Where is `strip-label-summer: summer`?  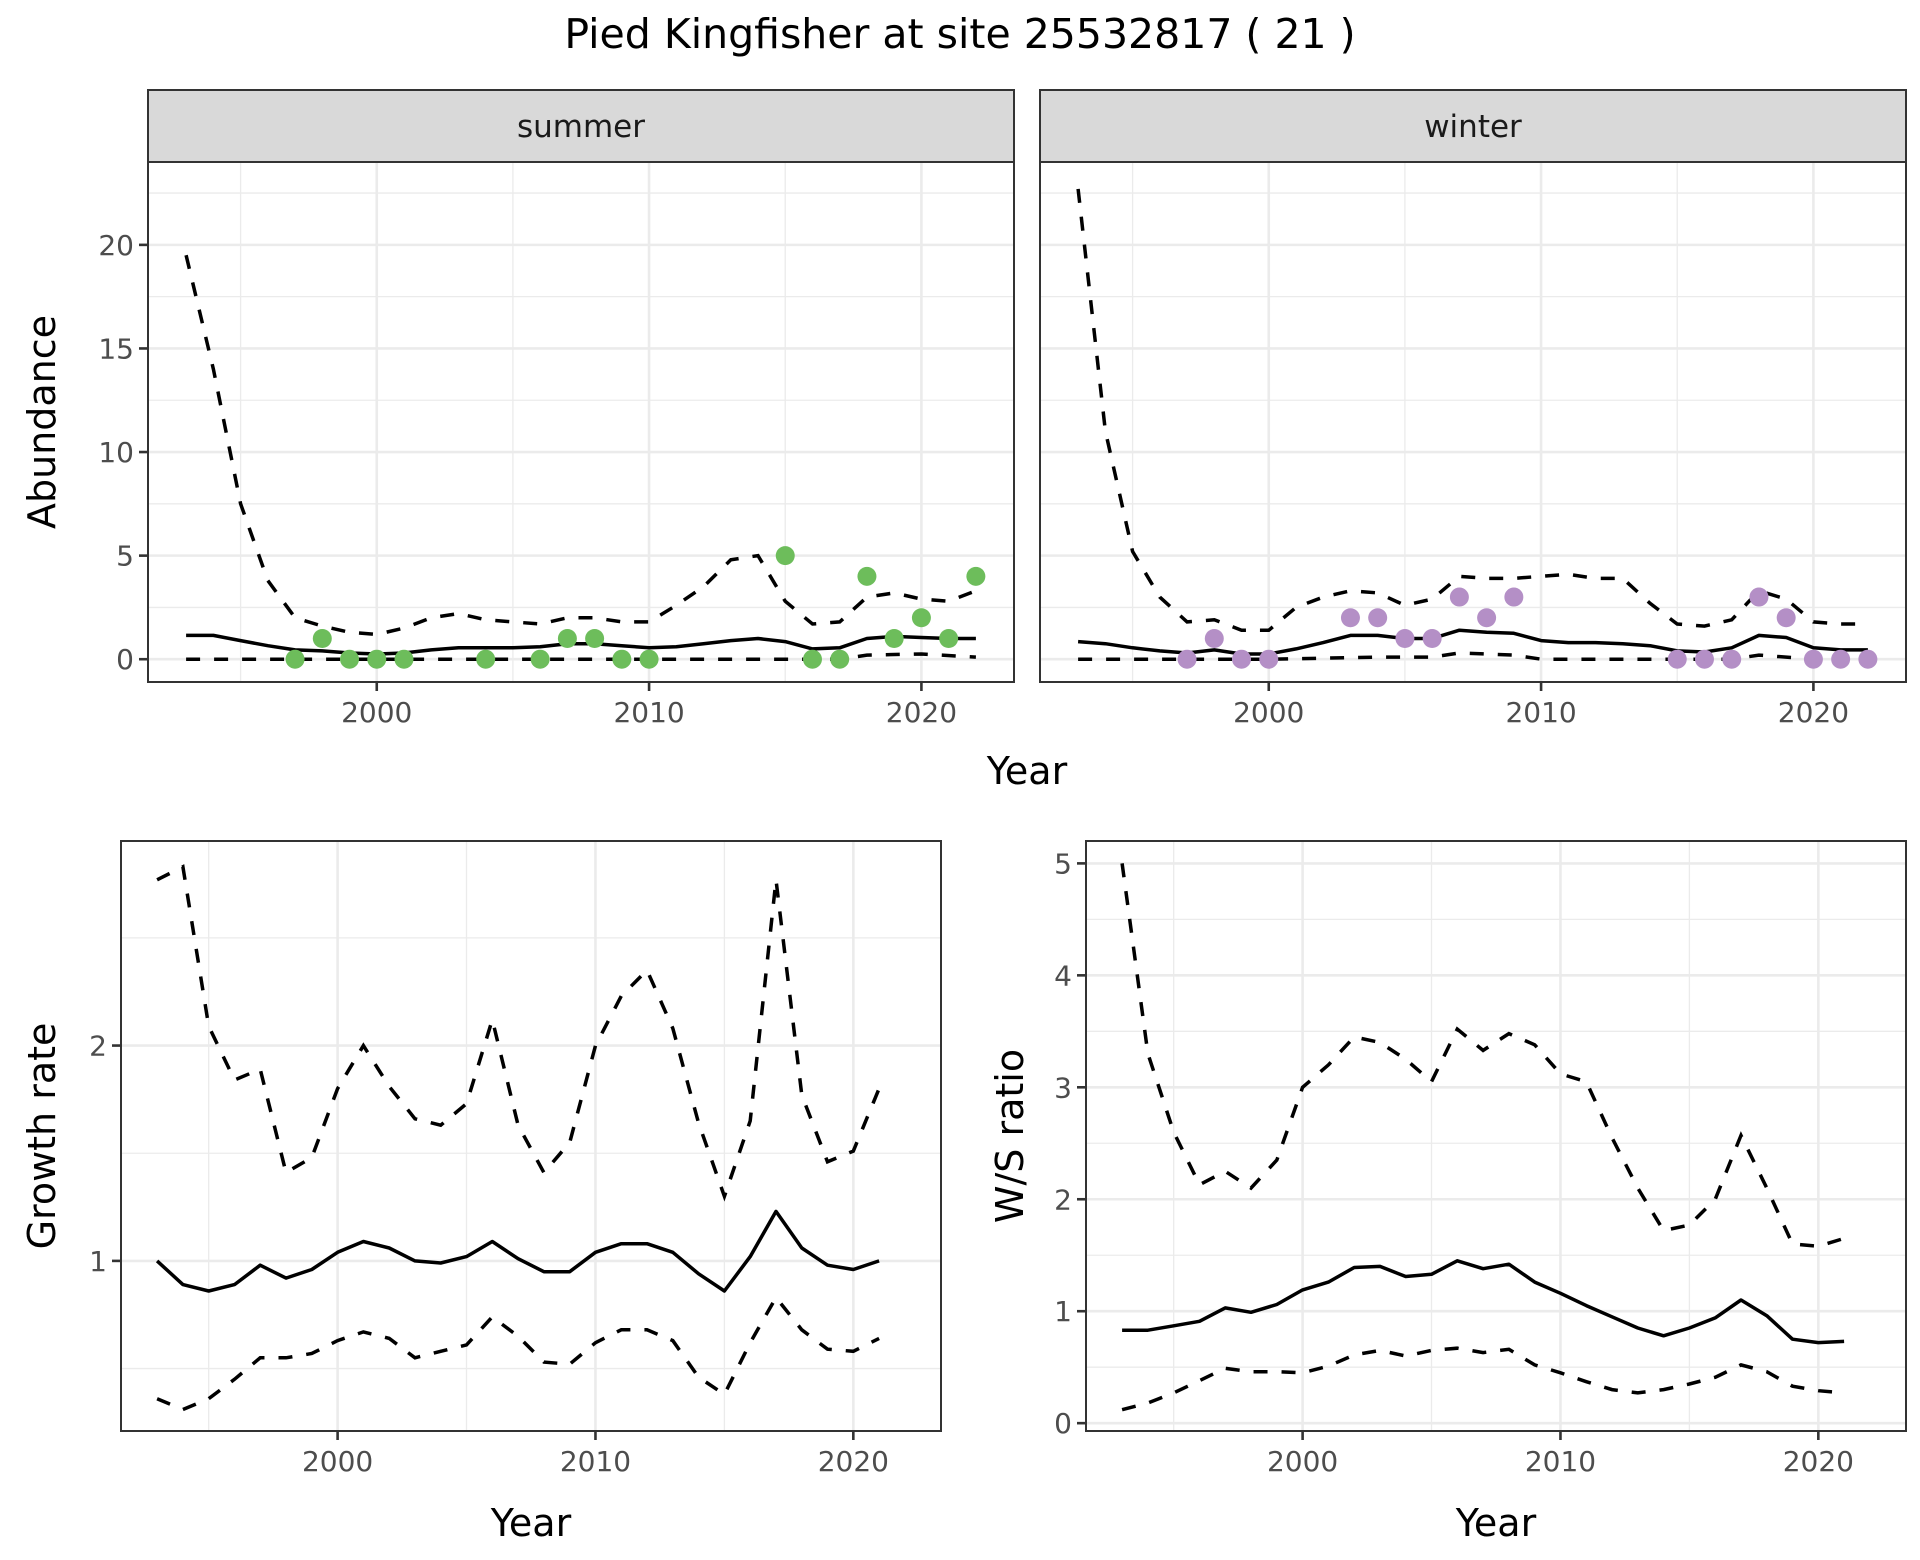 strip-label-summer: summer is located at coordinates (581, 127).